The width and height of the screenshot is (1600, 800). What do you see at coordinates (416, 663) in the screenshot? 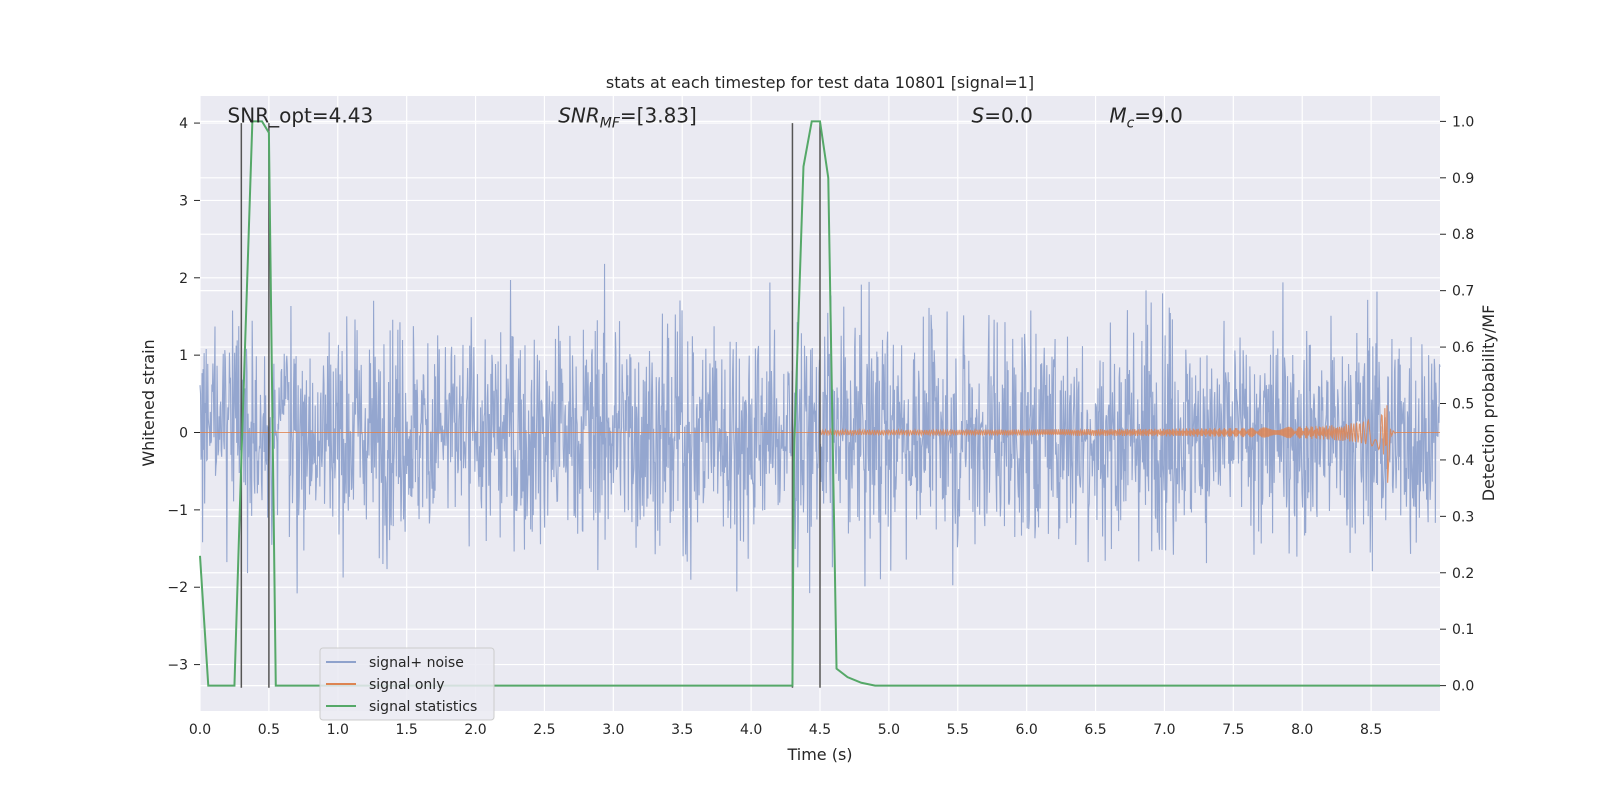
I see `legend-label-signal-noise: signal+ noise` at bounding box center [416, 663].